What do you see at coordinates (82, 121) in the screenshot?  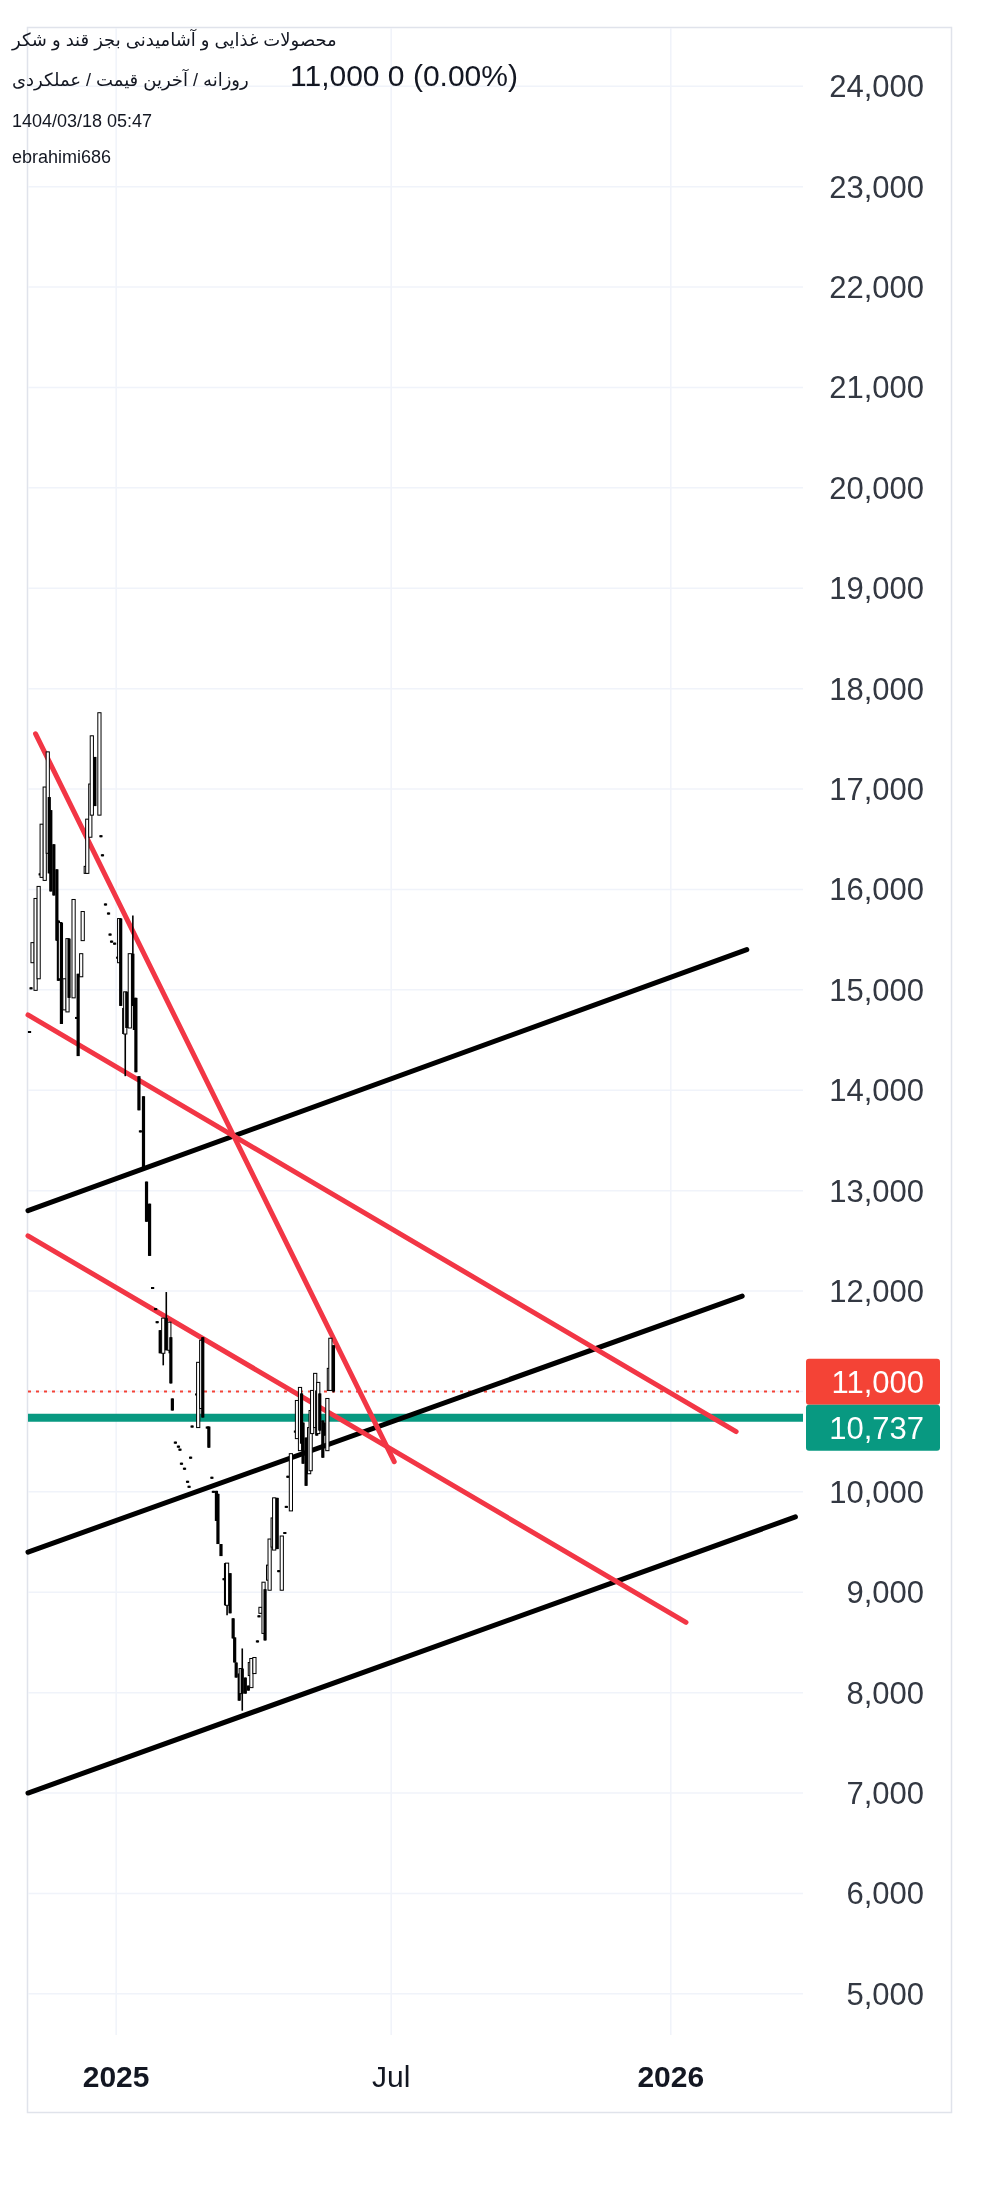 I see `text: 1404/03/18 05:47` at bounding box center [82, 121].